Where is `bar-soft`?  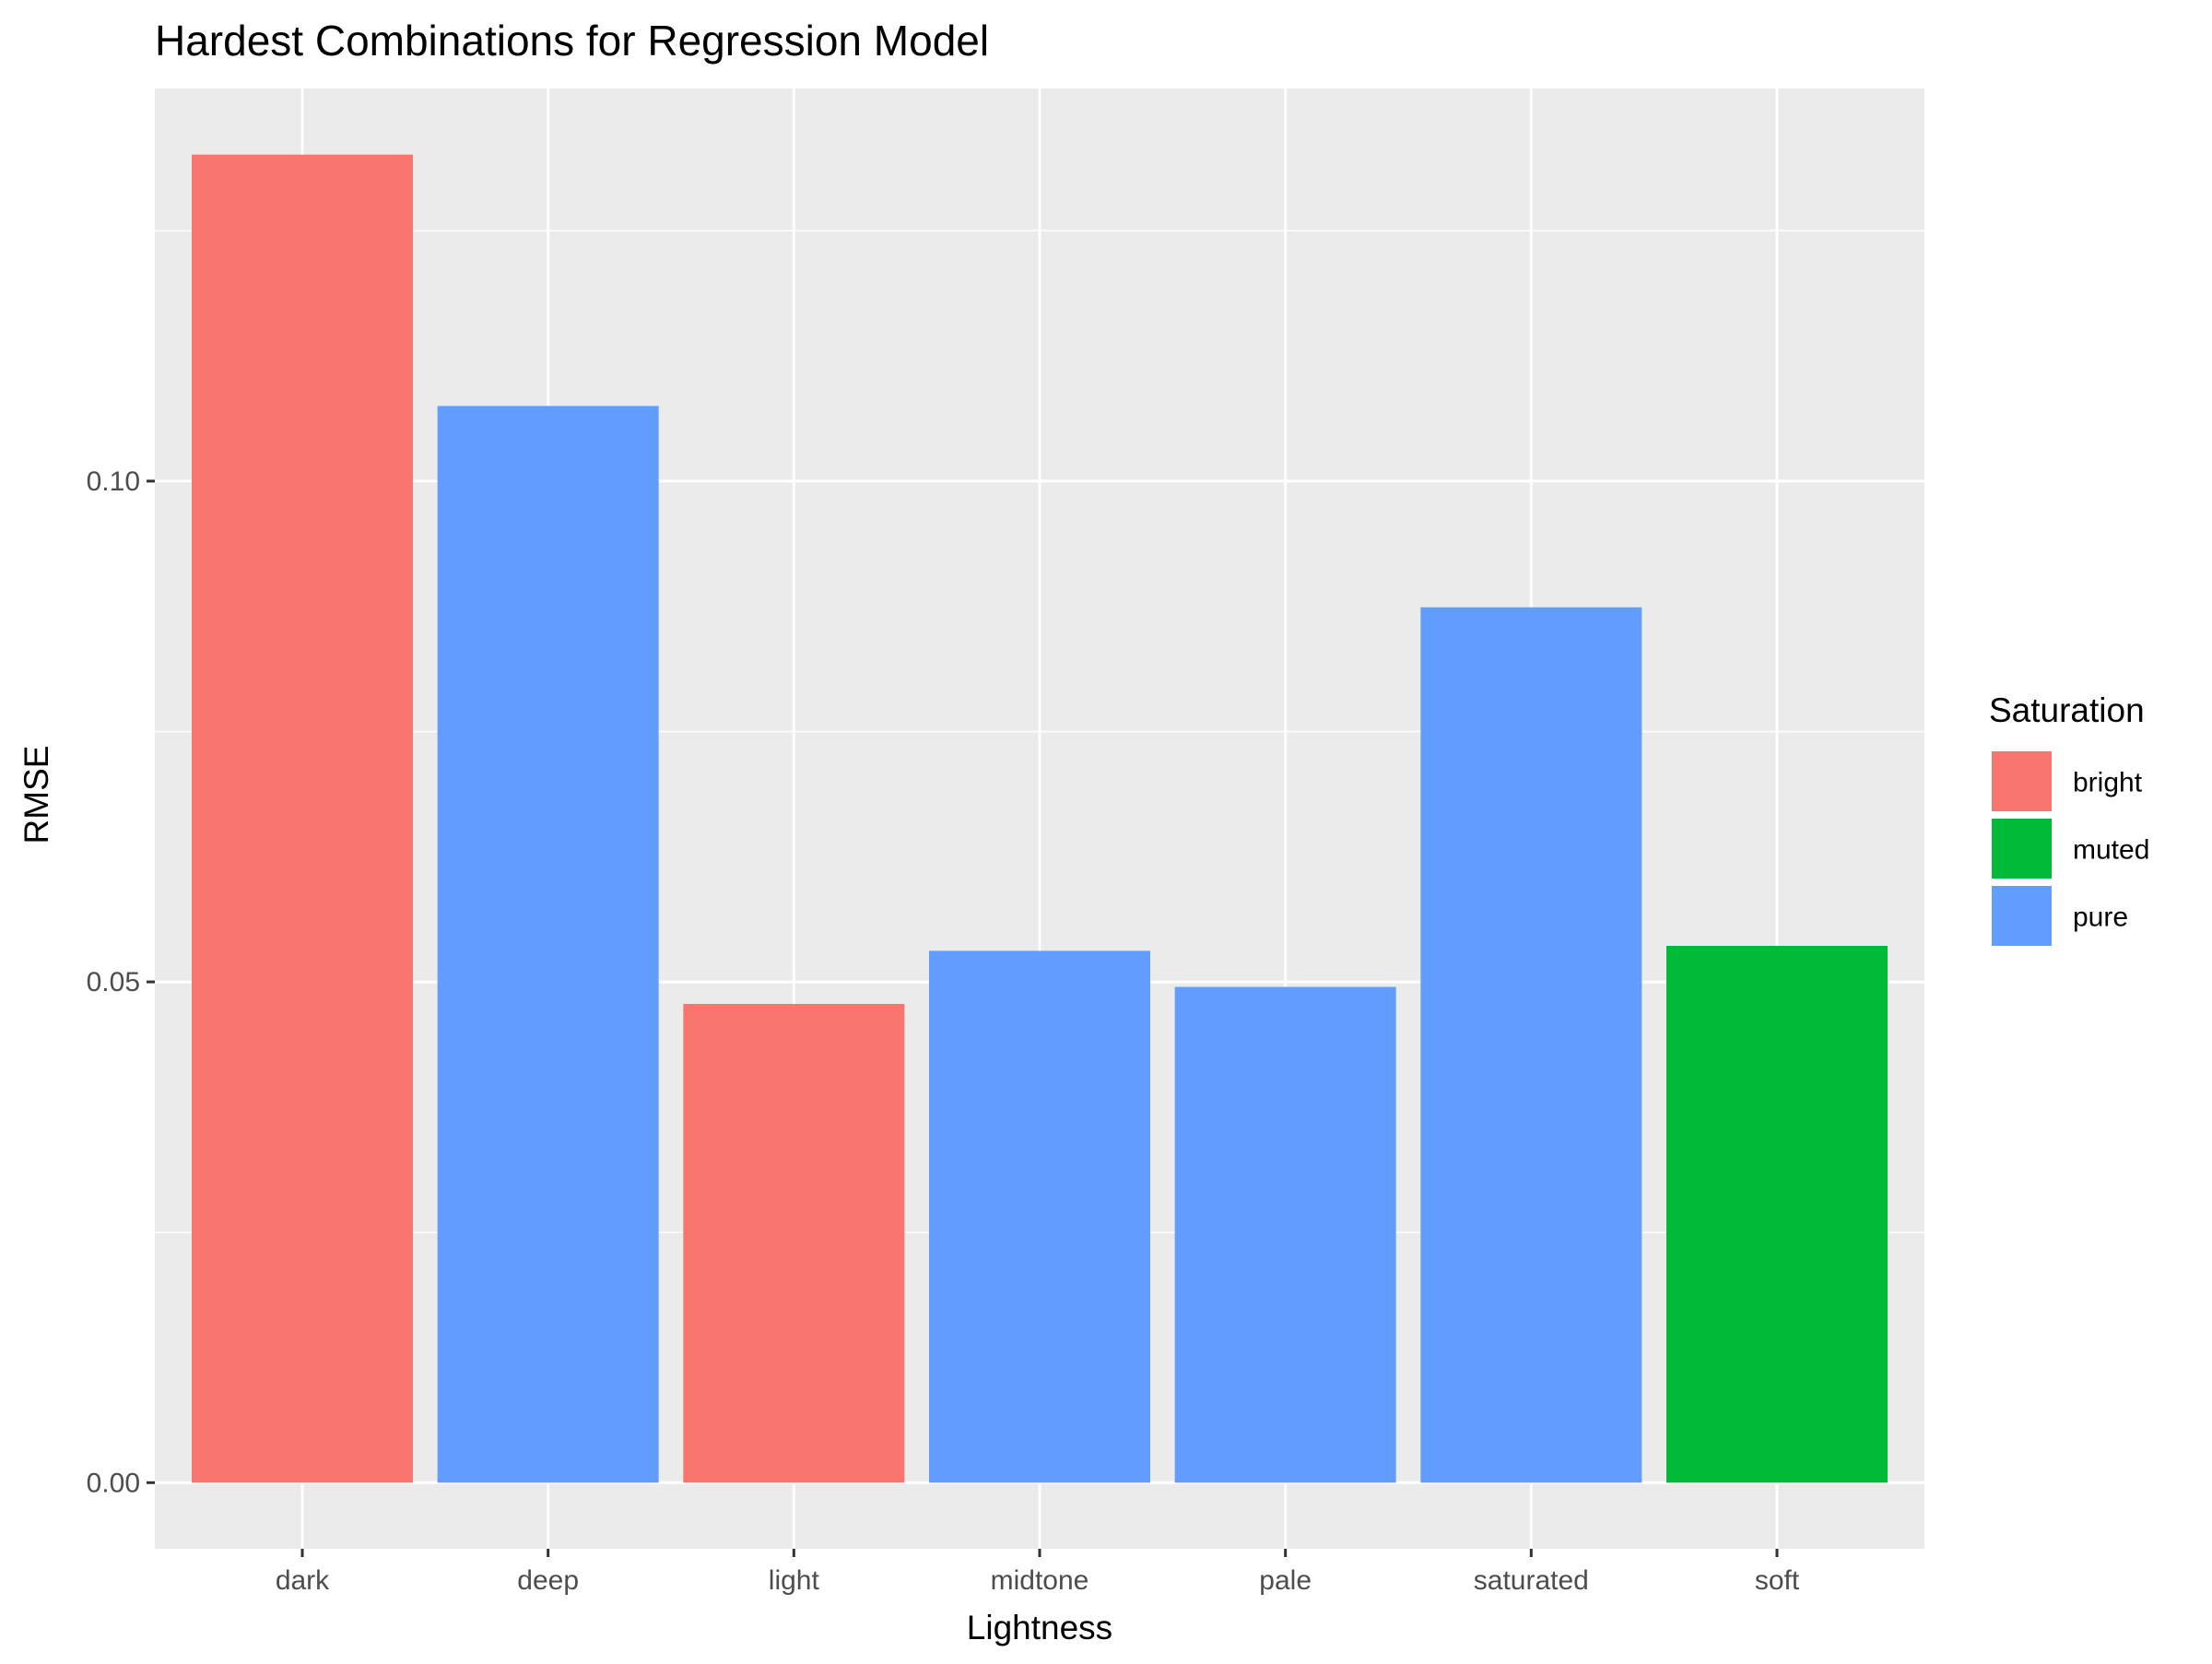 bar-soft is located at coordinates (1777, 1214).